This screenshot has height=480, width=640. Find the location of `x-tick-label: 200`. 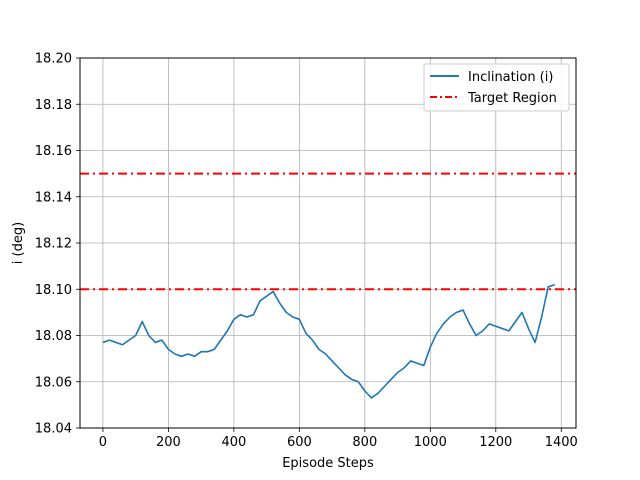

x-tick-label: 200 is located at coordinates (168, 442).